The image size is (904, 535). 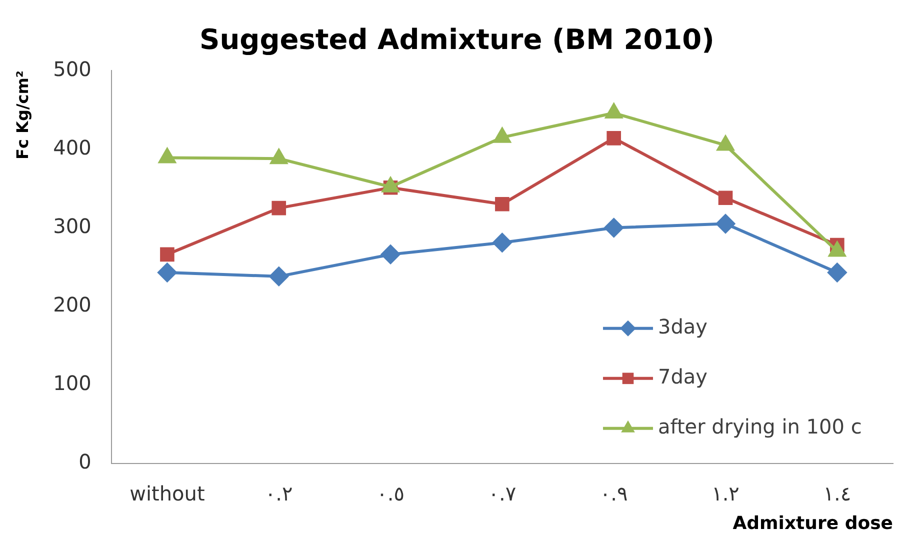 I want to click on x-tick-label: ٠.٧, so click(x=502, y=494).